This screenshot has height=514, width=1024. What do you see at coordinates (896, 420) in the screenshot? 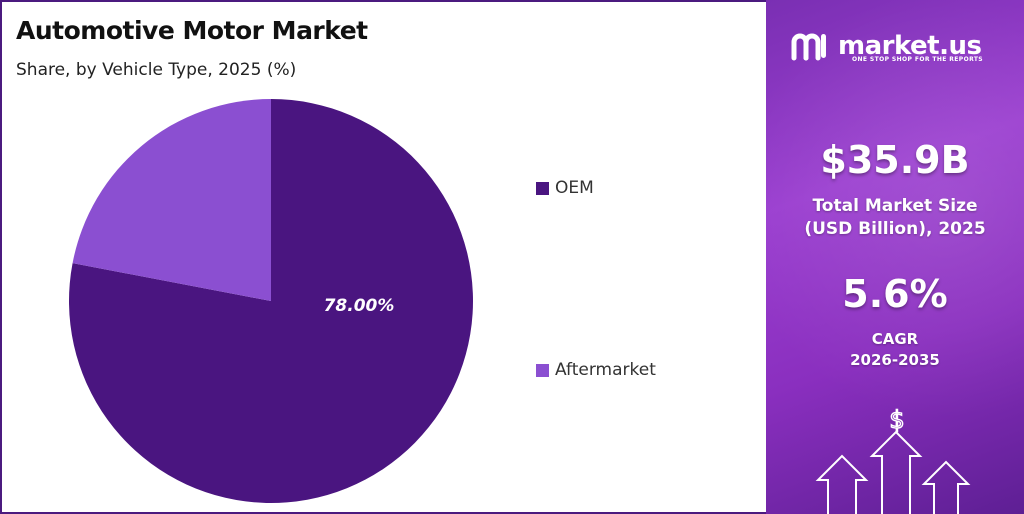
I see `dollar-sign: $` at bounding box center [896, 420].